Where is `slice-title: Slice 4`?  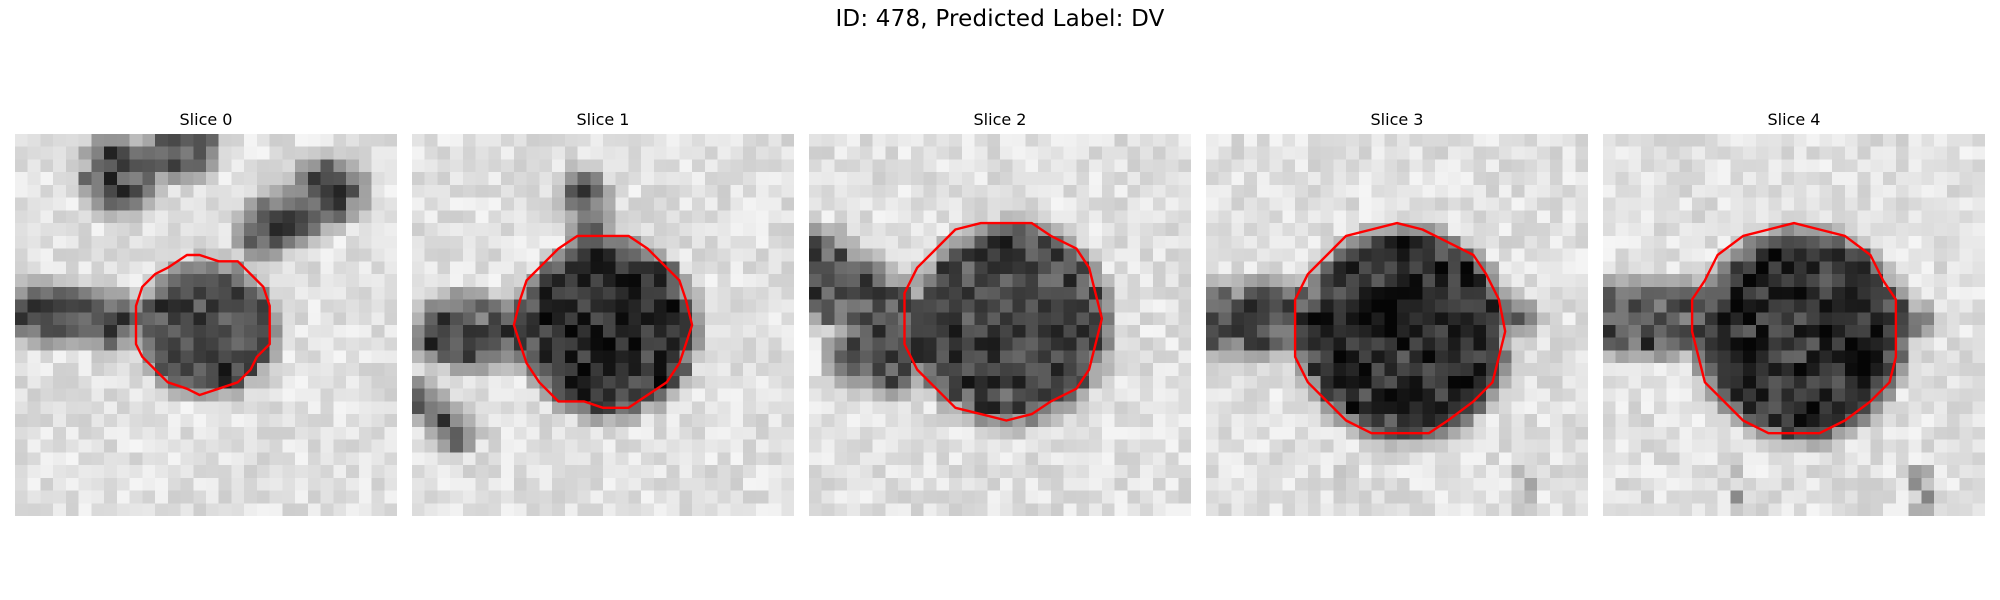
slice-title: Slice 4 is located at coordinates (1794, 119).